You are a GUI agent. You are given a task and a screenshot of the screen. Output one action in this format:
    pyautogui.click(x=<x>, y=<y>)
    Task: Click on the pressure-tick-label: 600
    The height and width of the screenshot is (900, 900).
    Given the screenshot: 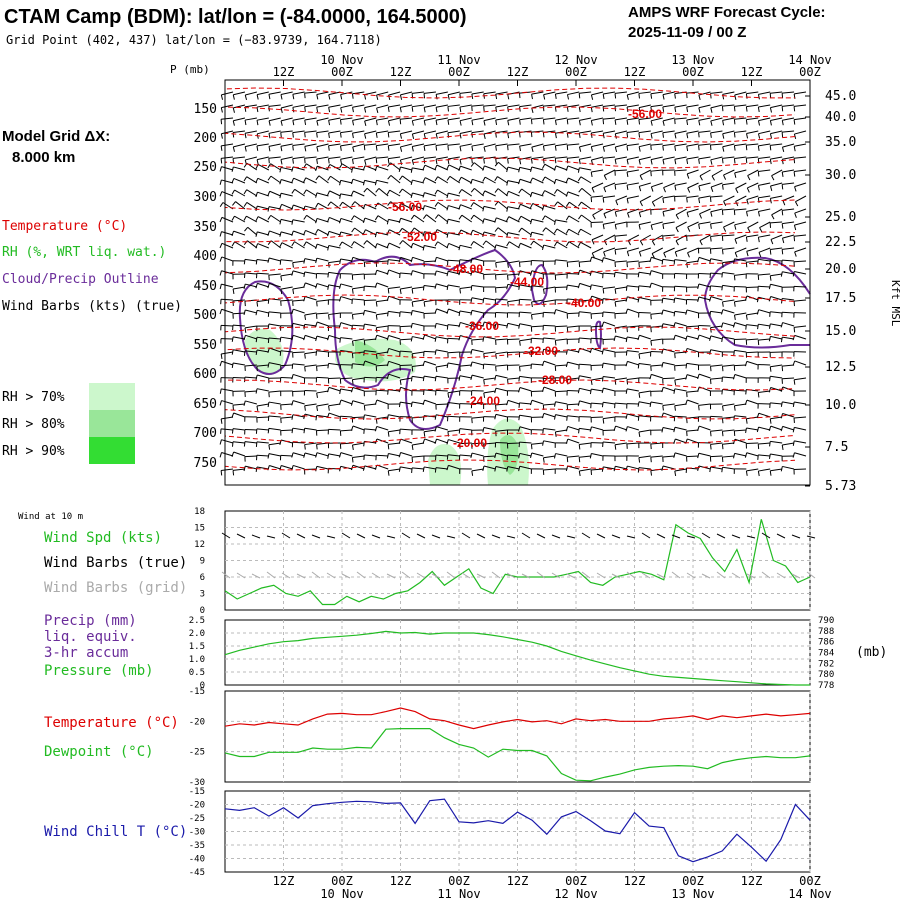 What is the action you would take?
    pyautogui.click(x=205, y=374)
    